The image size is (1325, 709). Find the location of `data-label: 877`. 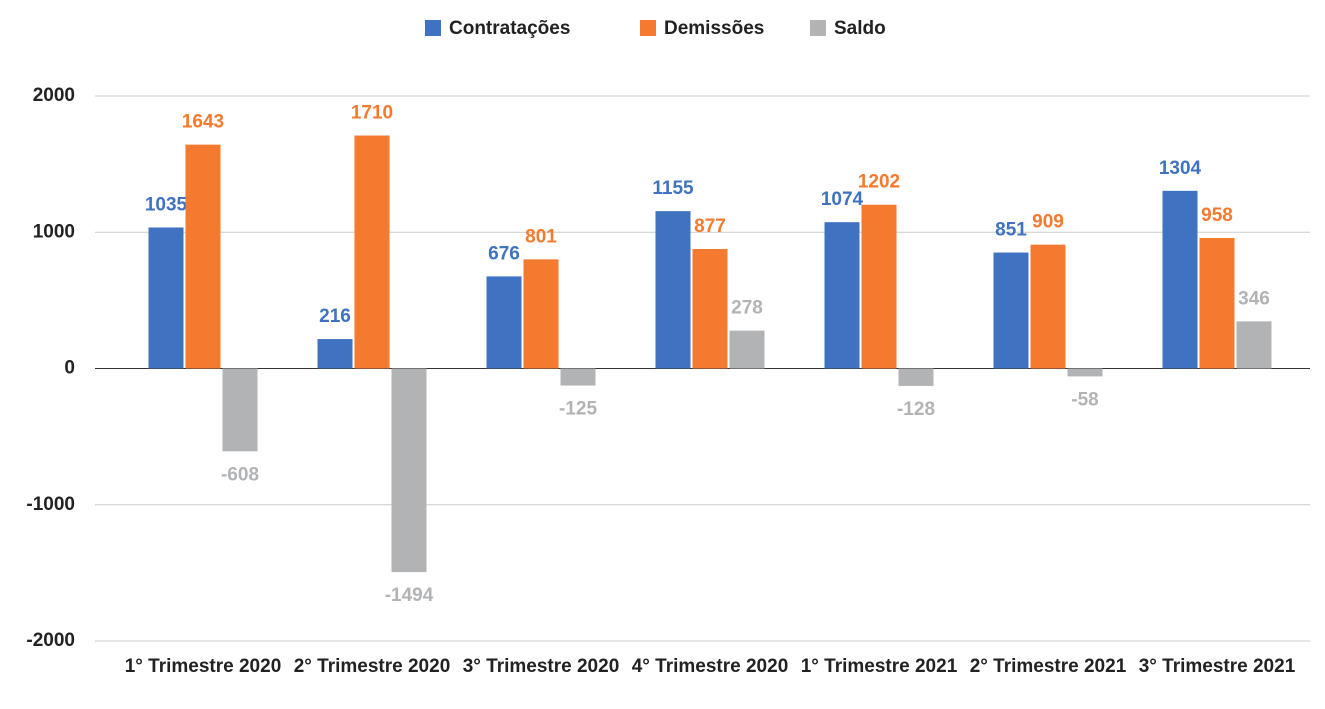

data-label: 877 is located at coordinates (710, 226).